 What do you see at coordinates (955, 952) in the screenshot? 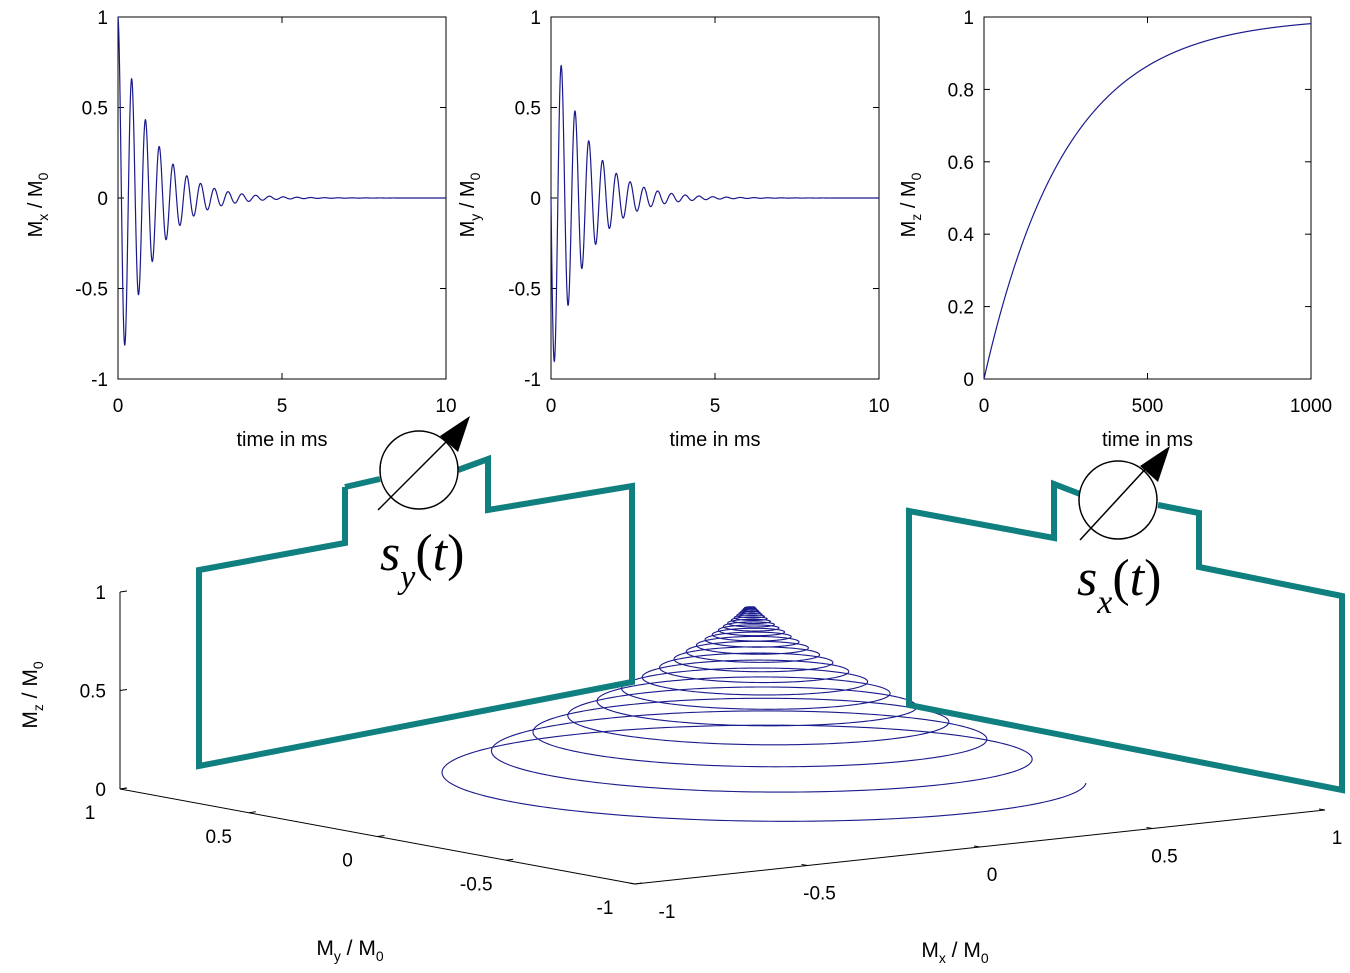
I see `x-axis-label: Mx / M0` at bounding box center [955, 952].